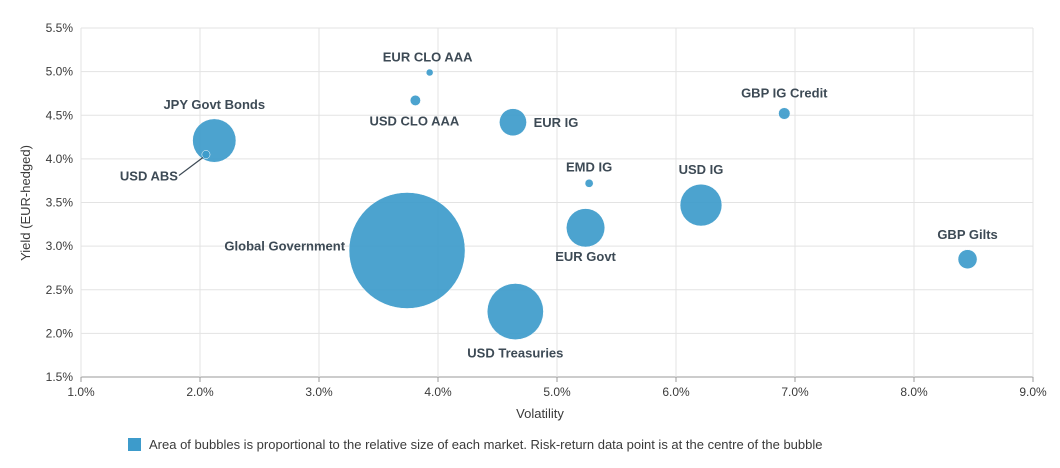 Image resolution: width=1060 pixels, height=468 pixels. Describe the element at coordinates (191, 166) in the screenshot. I see `leader-line` at that location.